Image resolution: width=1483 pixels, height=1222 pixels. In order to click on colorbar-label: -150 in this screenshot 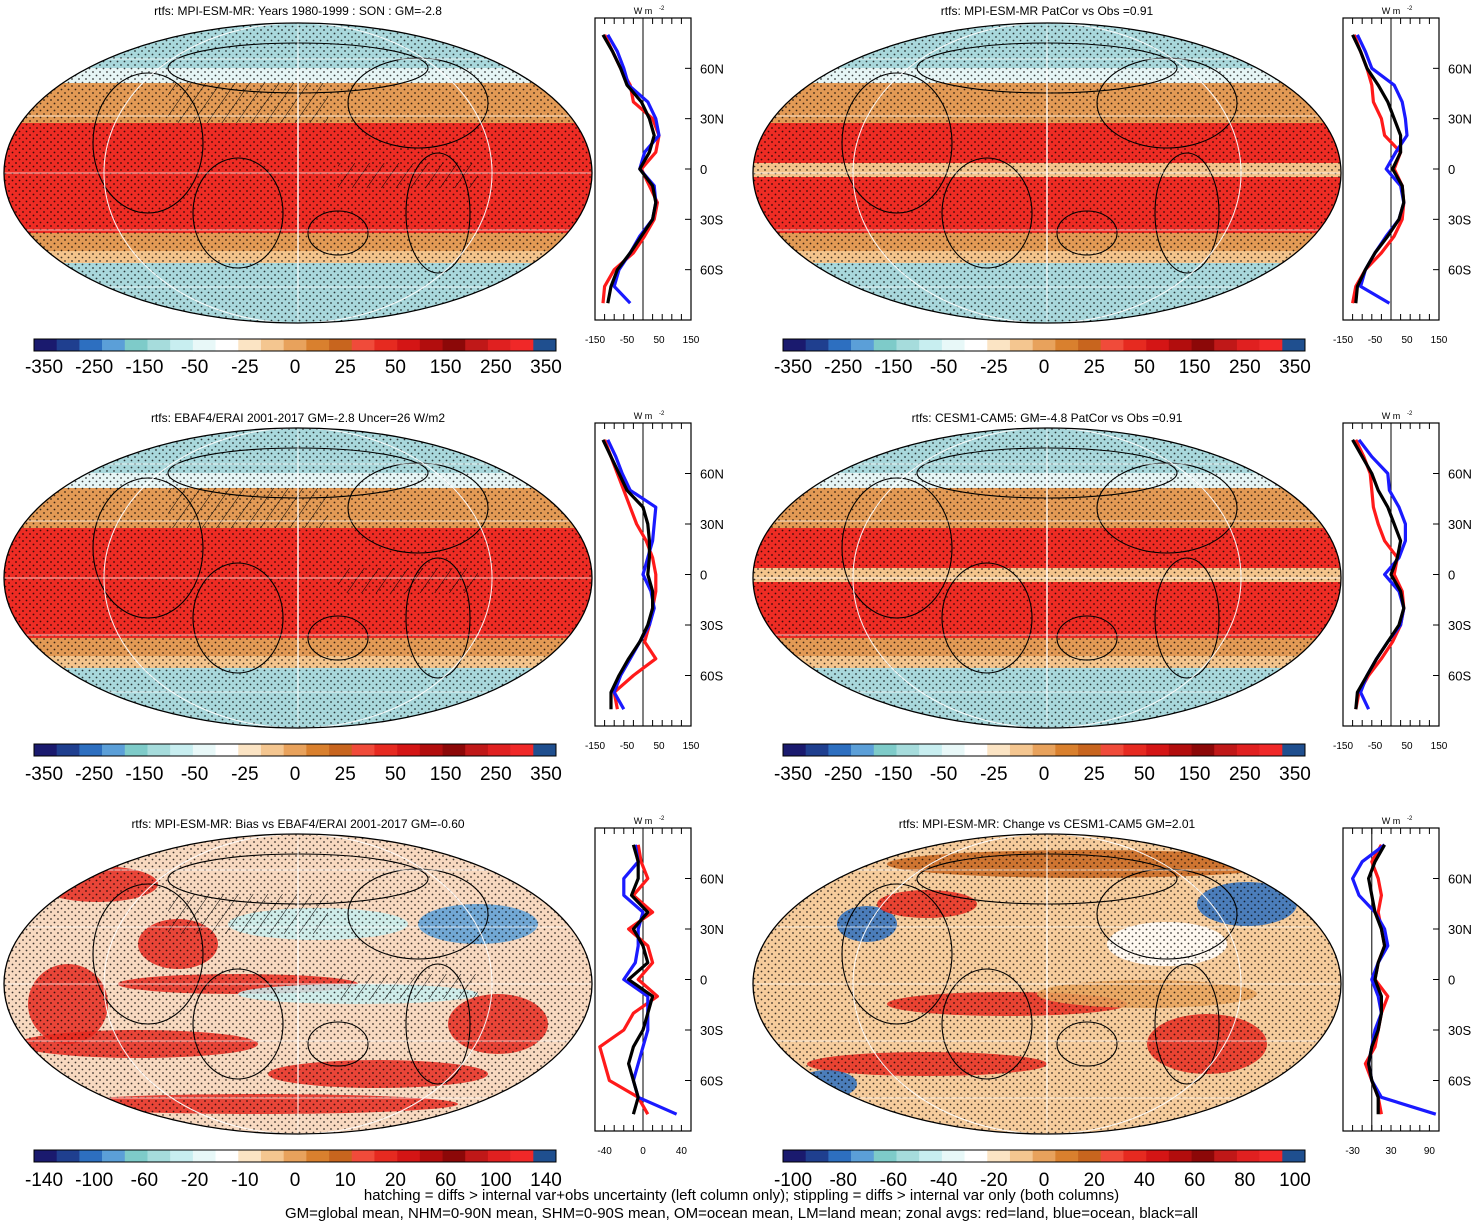, I will do `click(144, 774)`.